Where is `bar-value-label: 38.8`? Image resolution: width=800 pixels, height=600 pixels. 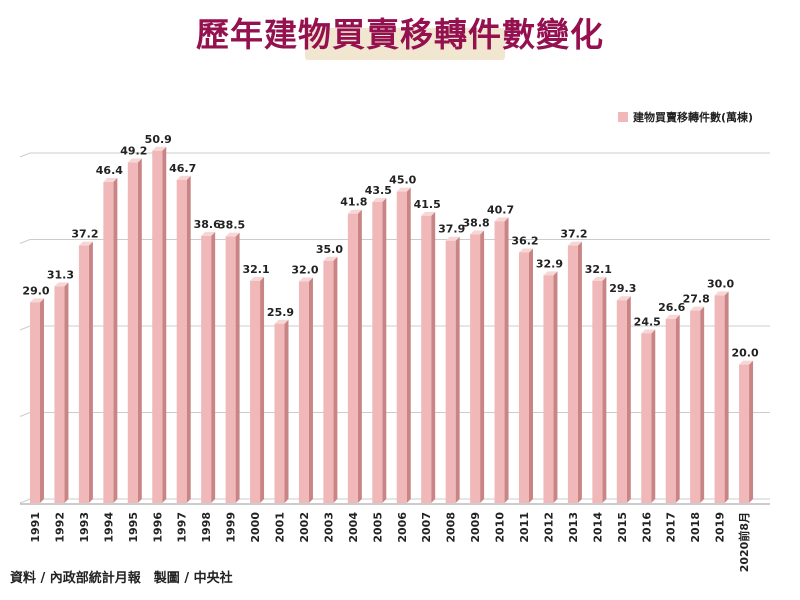
bar-value-label: 38.8 is located at coordinates (476, 223).